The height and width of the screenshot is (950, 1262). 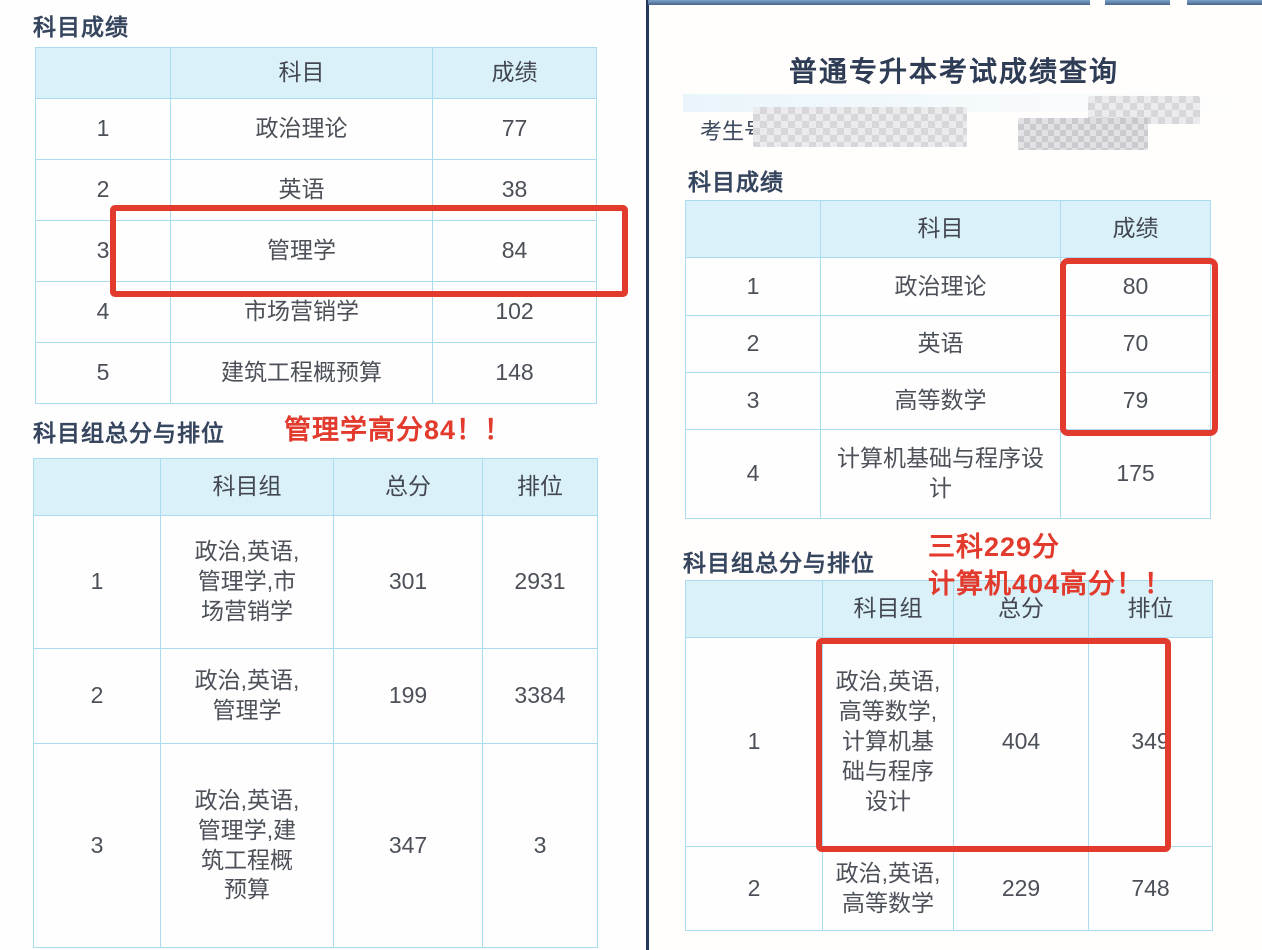 I want to click on table-cell: 229, so click(x=1021, y=888).